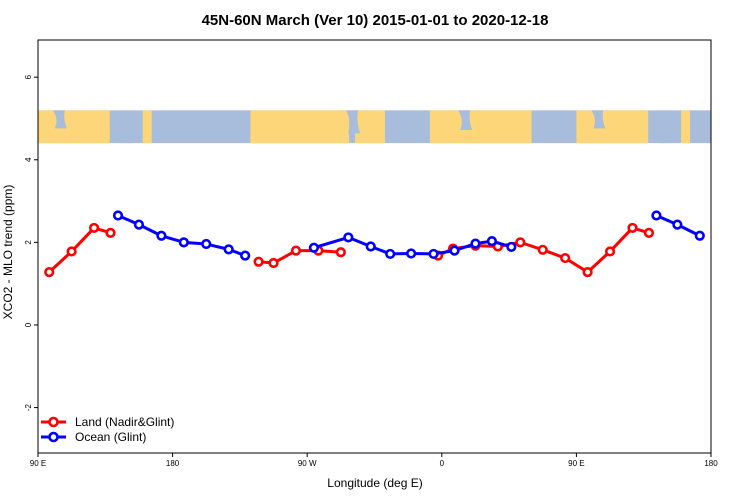 The height and width of the screenshot is (500, 750). What do you see at coordinates (442, 463) in the screenshot?
I see `x-tick-label: 0` at bounding box center [442, 463].